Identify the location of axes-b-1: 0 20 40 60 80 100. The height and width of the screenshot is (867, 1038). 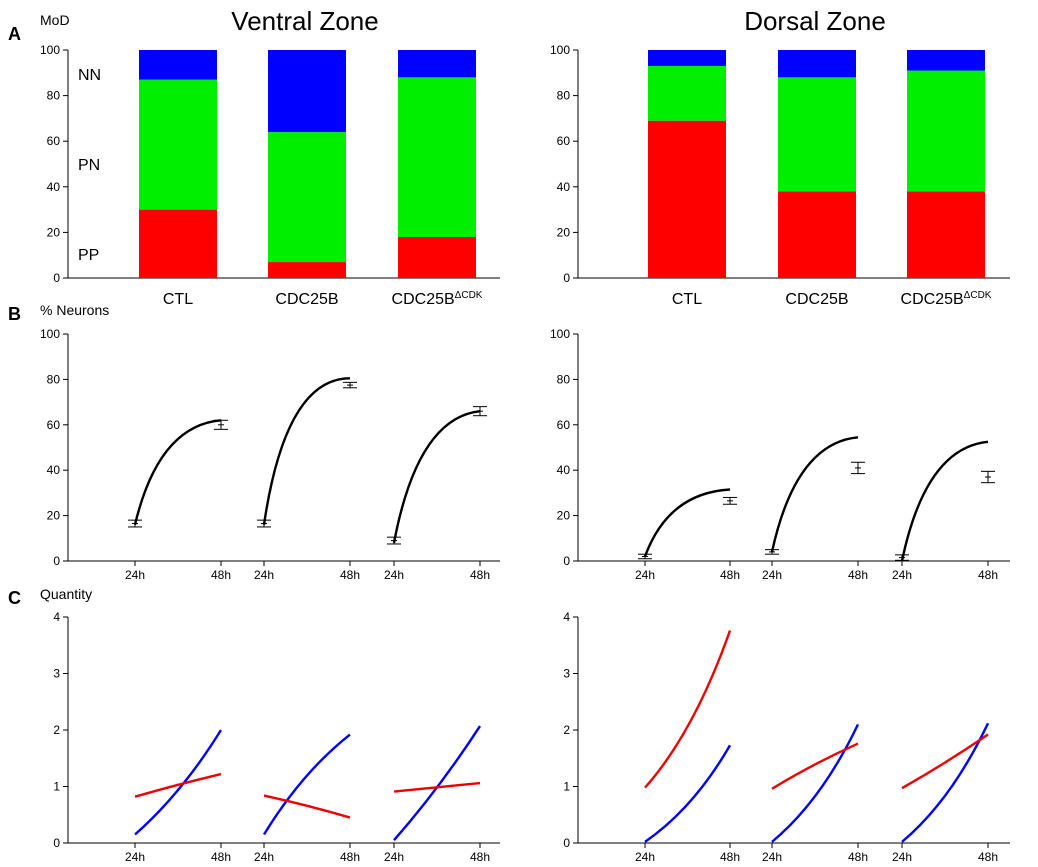
(780, 447).